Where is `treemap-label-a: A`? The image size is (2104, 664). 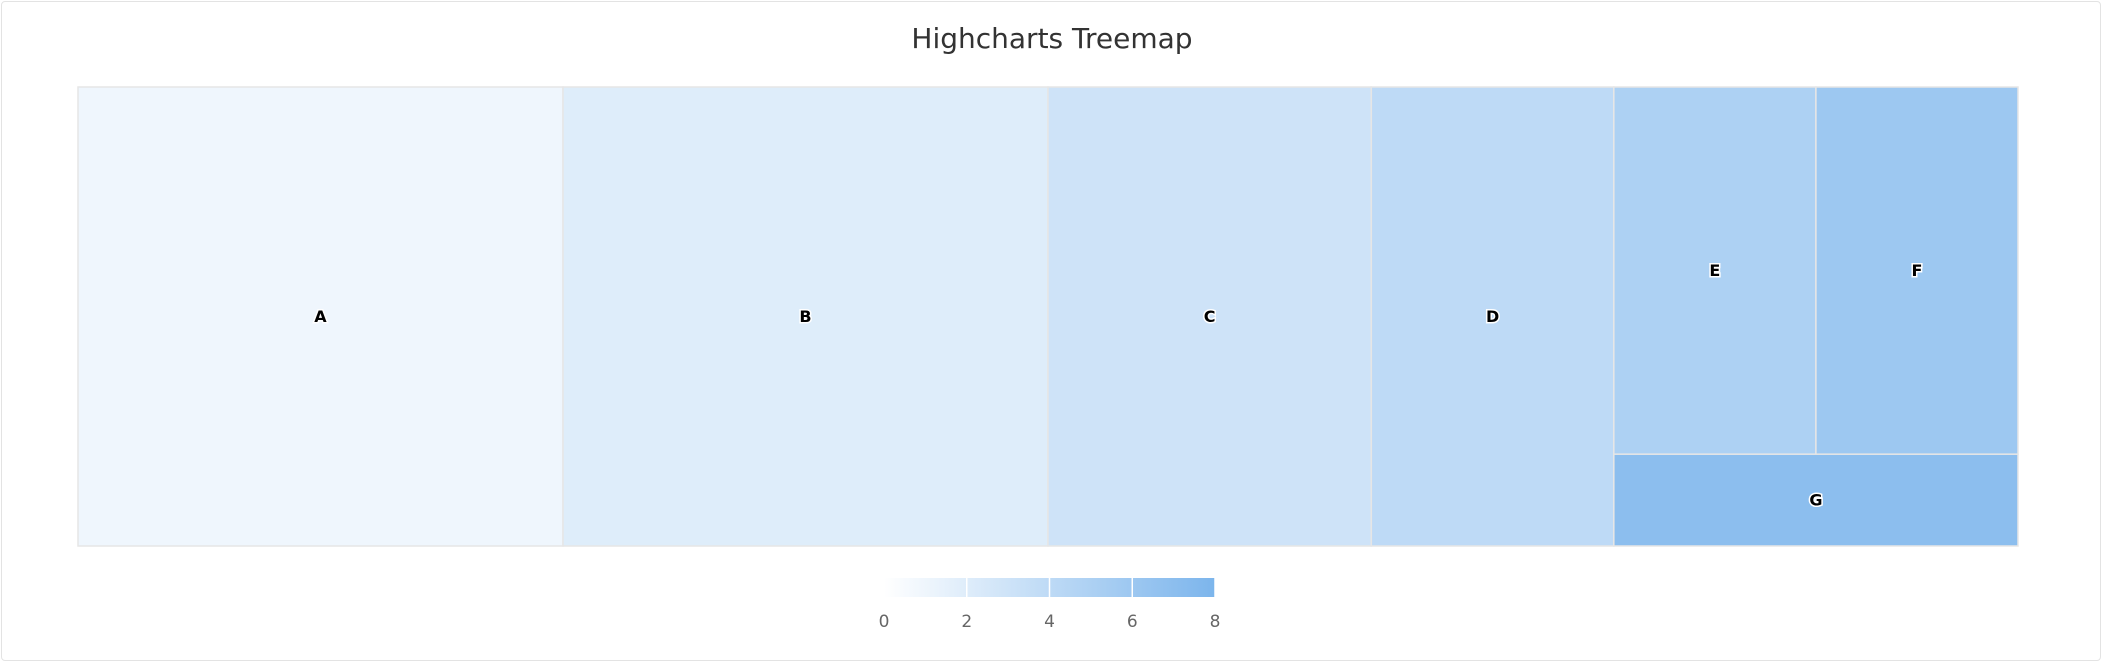
treemap-label-a: A is located at coordinates (320, 316).